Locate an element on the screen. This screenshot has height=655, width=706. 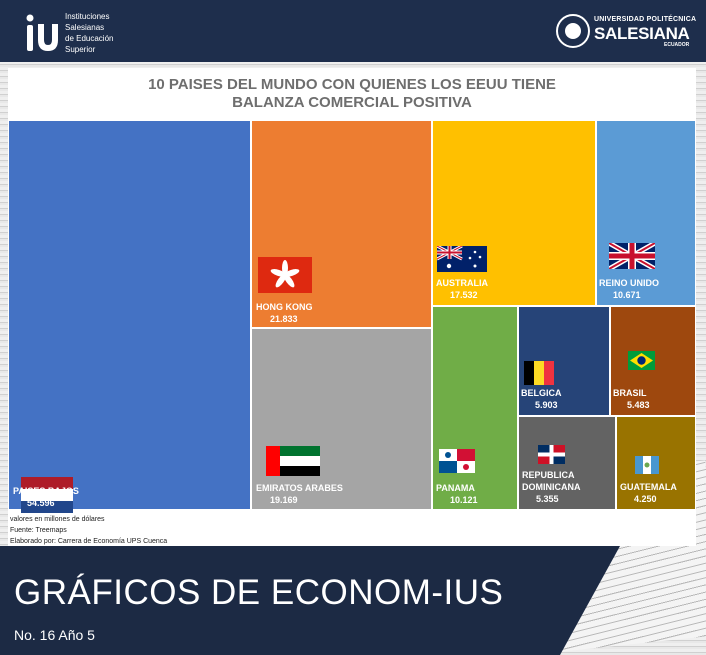
tile-value: 10.121 is located at coordinates (464, 500).